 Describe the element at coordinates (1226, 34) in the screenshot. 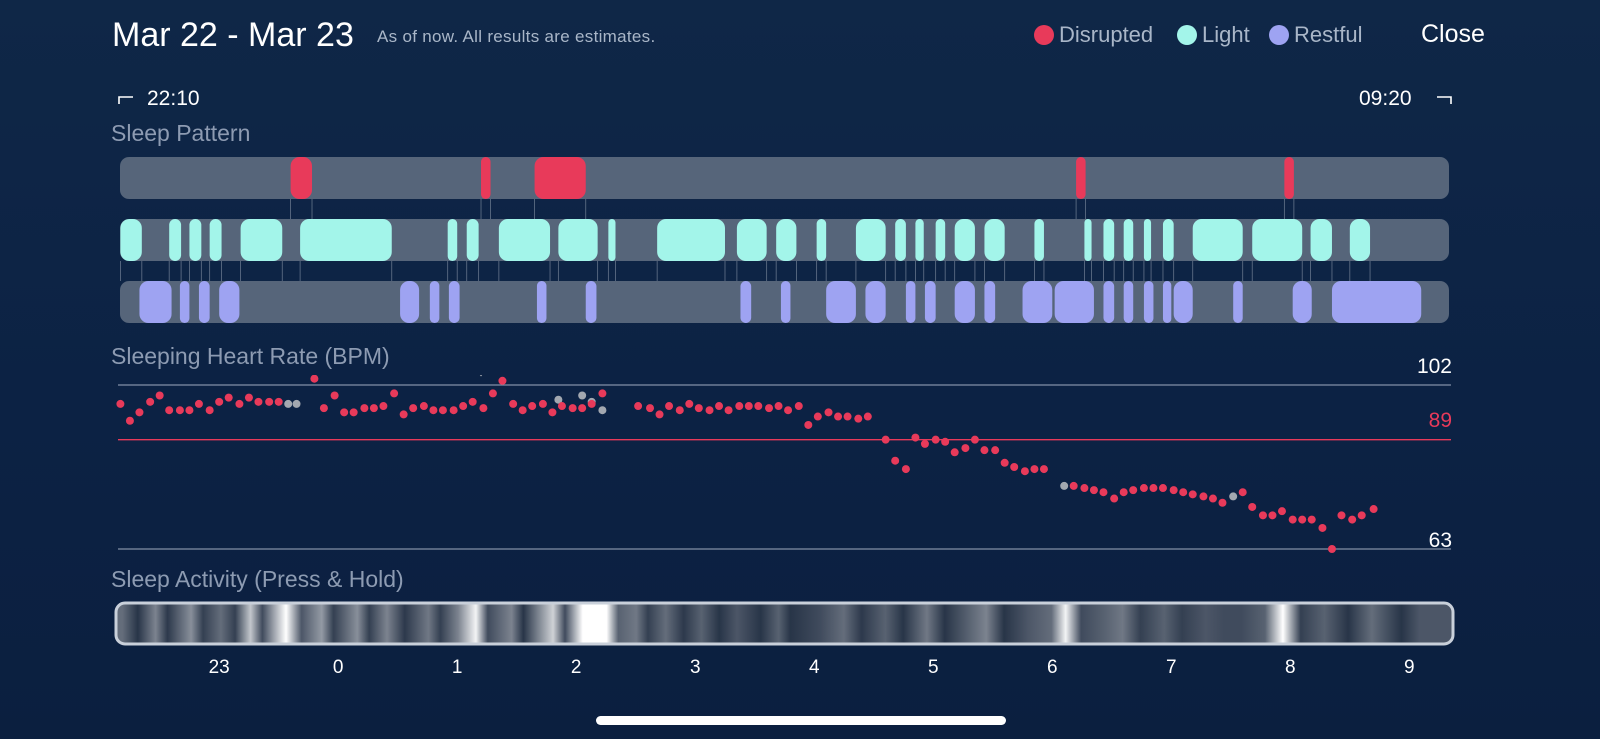

I see `legend-light-label: Light` at that location.